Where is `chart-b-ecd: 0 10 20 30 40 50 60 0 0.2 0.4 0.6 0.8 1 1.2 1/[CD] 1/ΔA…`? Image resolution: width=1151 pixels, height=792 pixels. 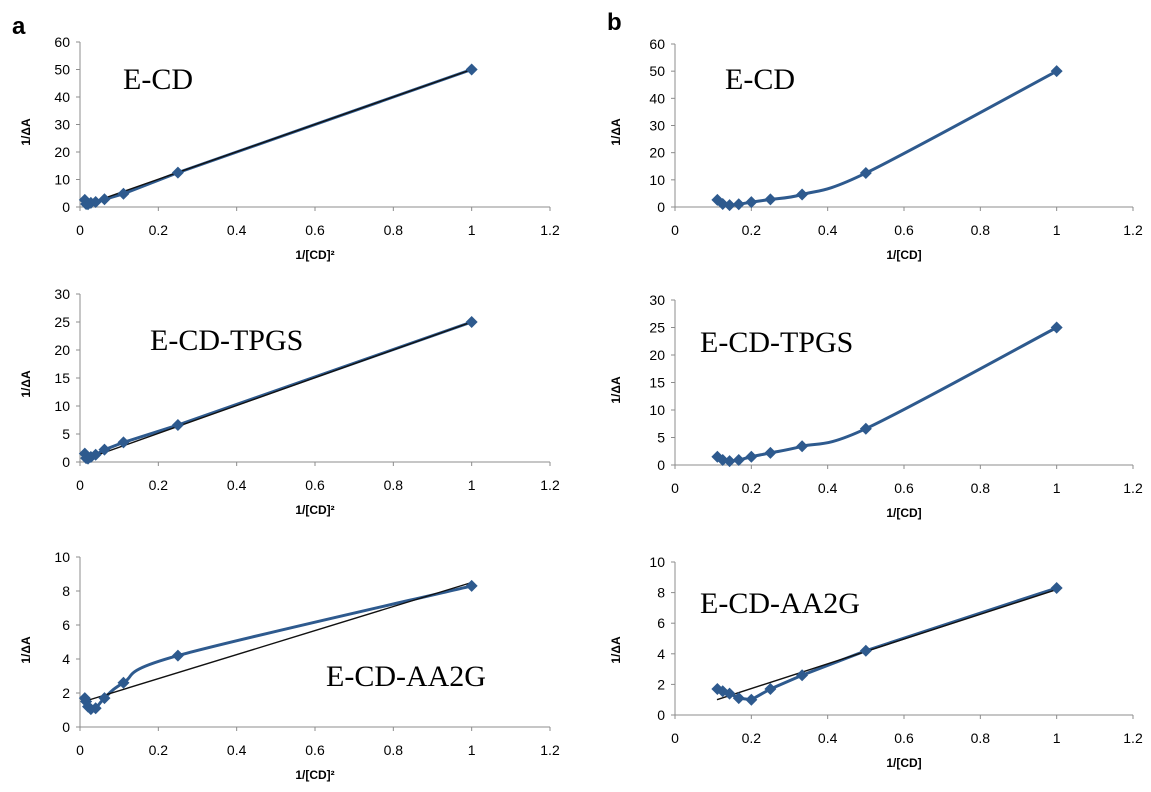 chart-b-ecd: 0 10 20 30 40 50 60 0 0.2 0.4 0.6 0.8 1 1.2 1/[CD] 1/ΔA… is located at coordinates (876, 149).